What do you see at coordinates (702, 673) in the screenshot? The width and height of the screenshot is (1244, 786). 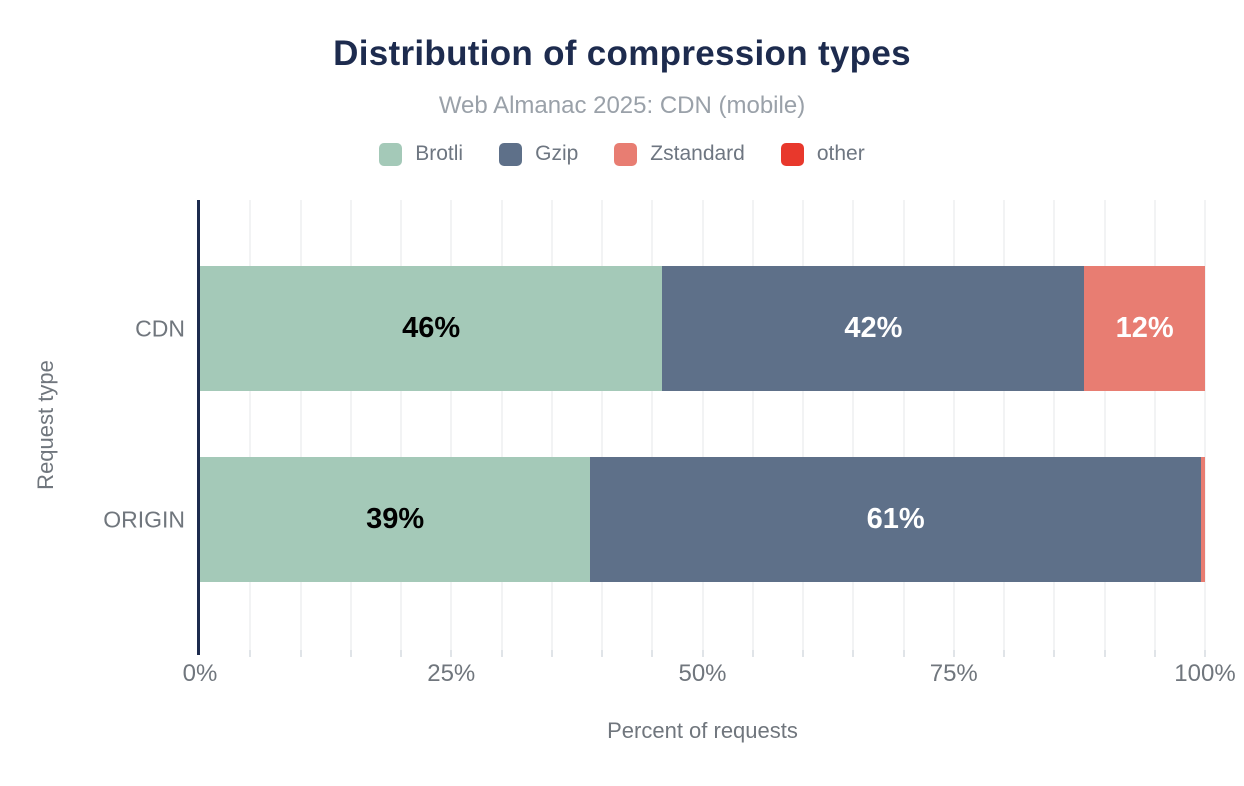 I see `x-tick-label: 50%` at bounding box center [702, 673].